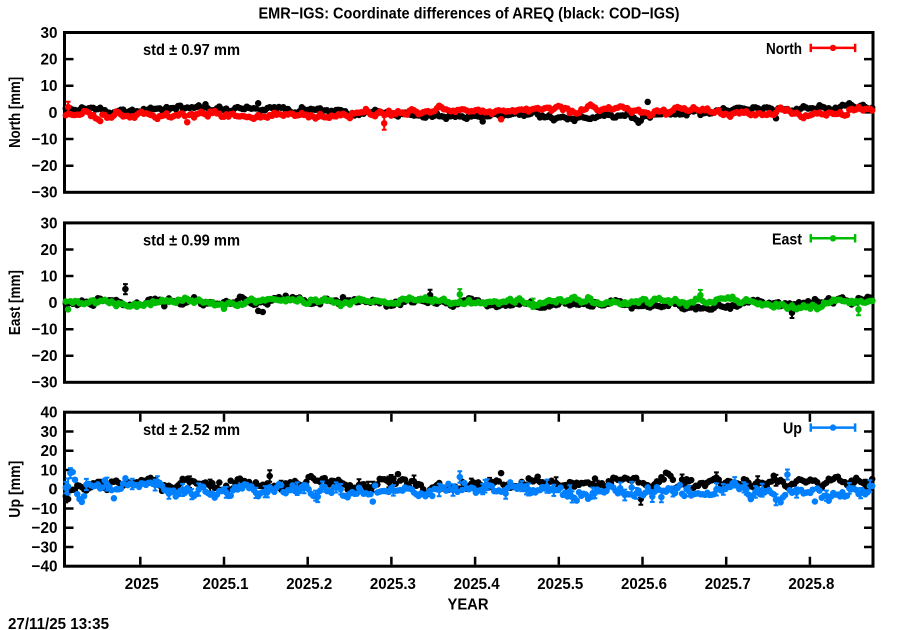 Image resolution: width=900 pixels, height=630 pixels. What do you see at coordinates (468, 605) in the screenshot?
I see `svg-text: YEAR` at bounding box center [468, 605].